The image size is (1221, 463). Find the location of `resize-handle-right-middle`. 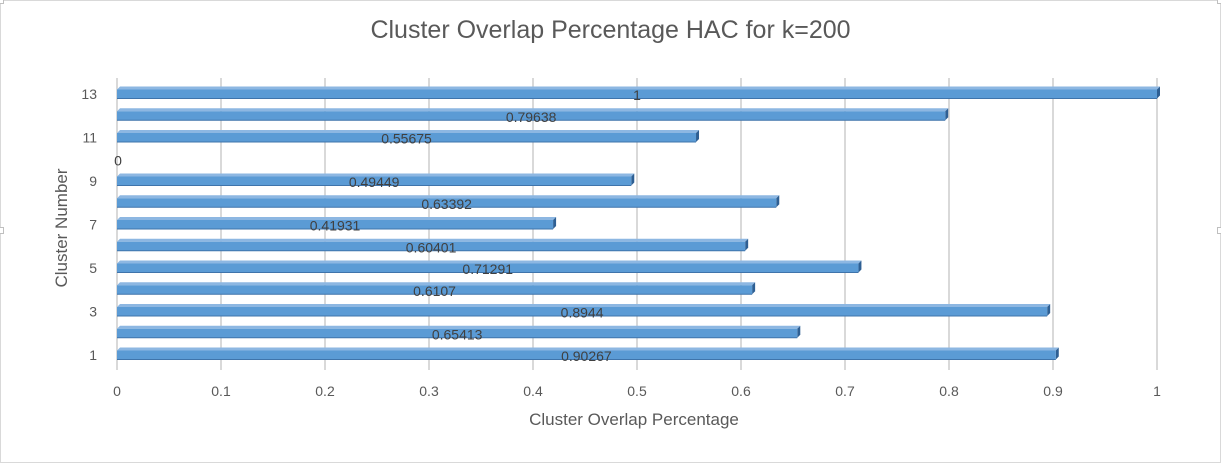

resize-handle-right-middle is located at coordinates (1219, 230).